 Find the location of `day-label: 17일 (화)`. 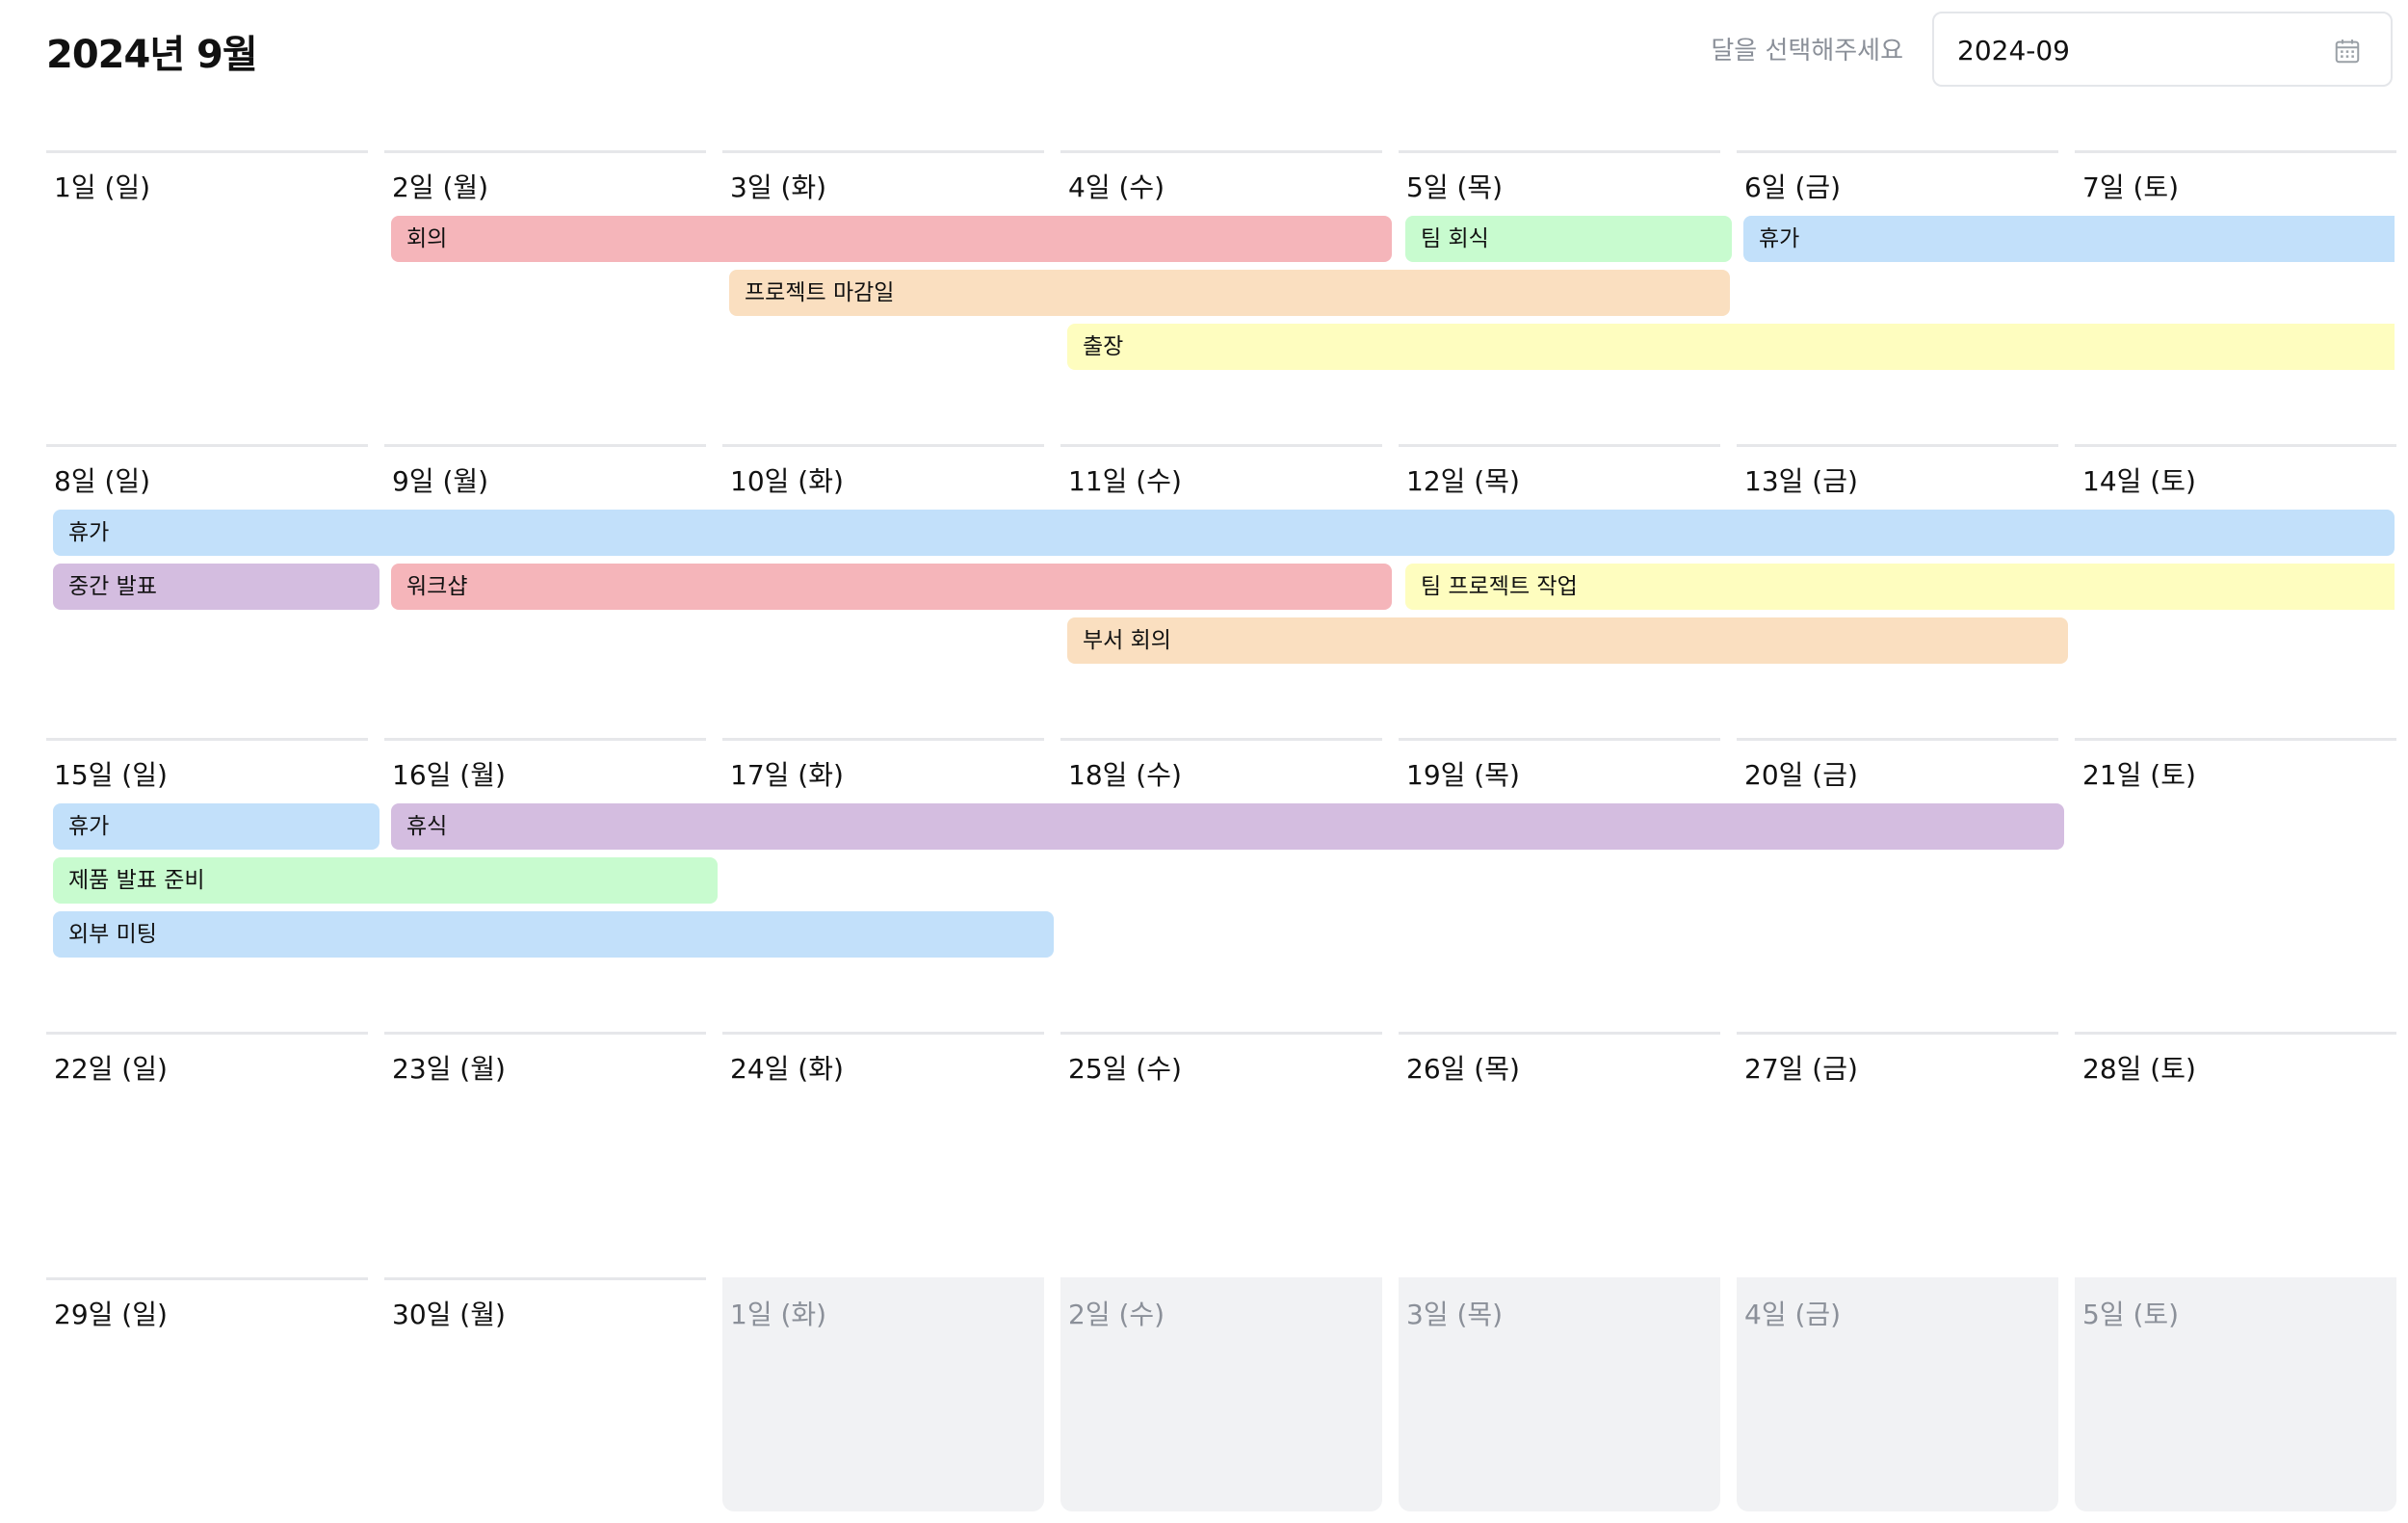

day-label: 17일 (화) is located at coordinates (787, 775).